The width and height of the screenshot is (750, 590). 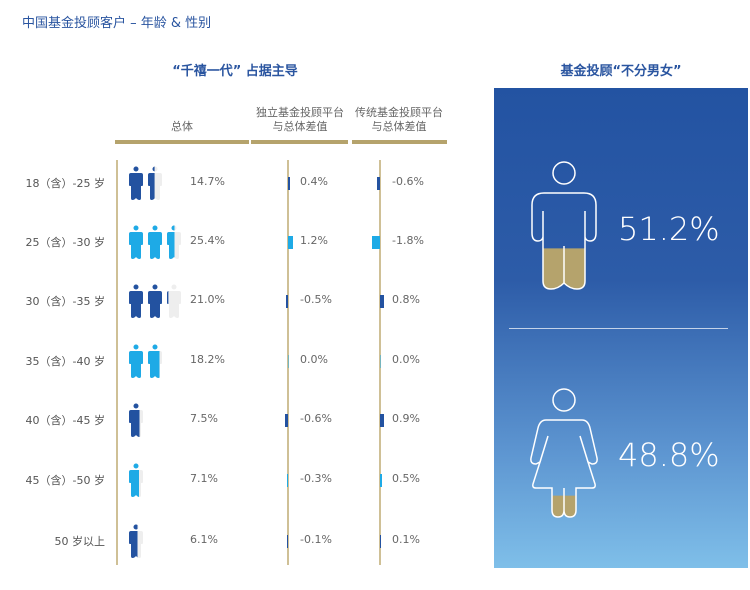 I want to click on independent-diff-value: 0.4%, so click(x=314, y=181).